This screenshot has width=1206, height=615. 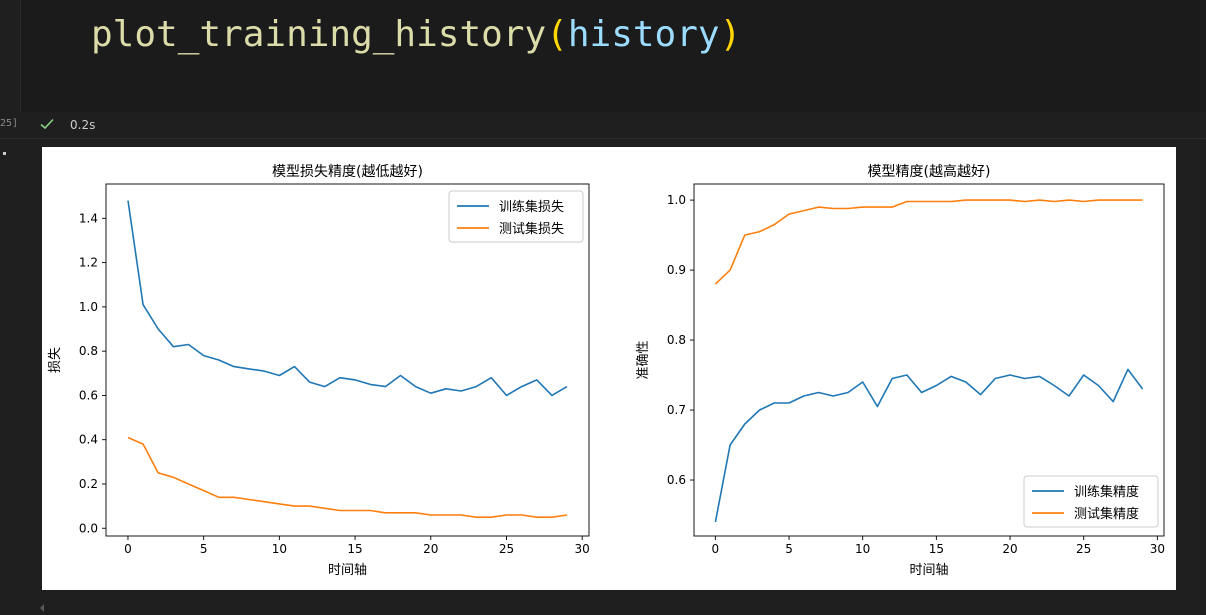 What do you see at coordinates (42, 608) in the screenshot?
I see `scroll-left-arrow-icon` at bounding box center [42, 608].